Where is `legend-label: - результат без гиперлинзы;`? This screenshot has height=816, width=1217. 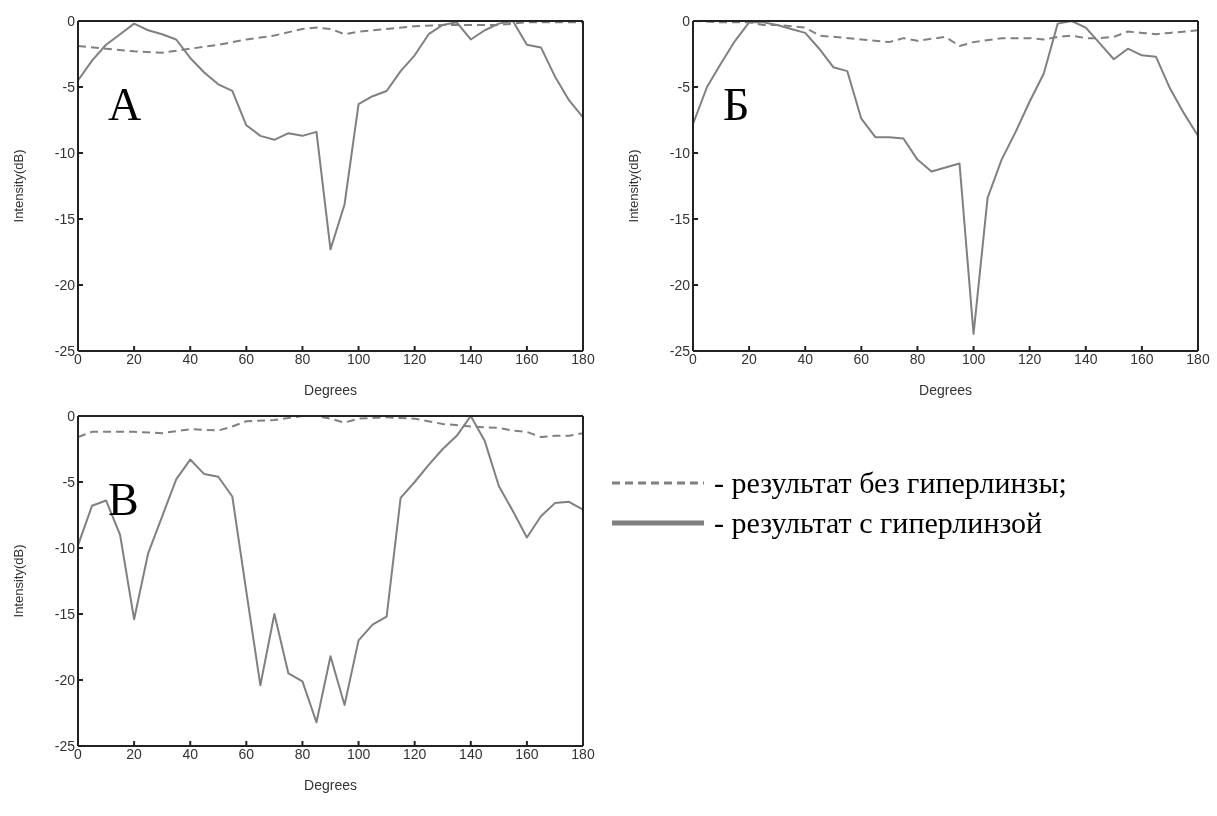 legend-label: - результат без гиперлинзы; is located at coordinates (890, 483).